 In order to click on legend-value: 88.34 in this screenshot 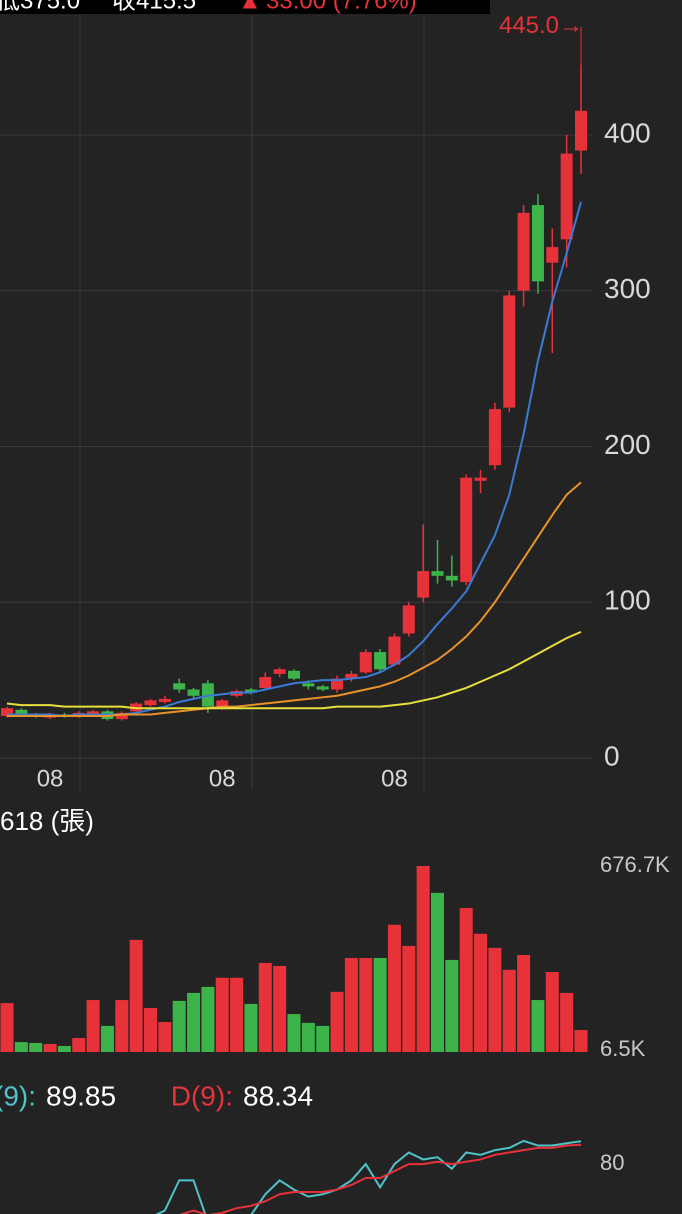, I will do `click(278, 1095)`.